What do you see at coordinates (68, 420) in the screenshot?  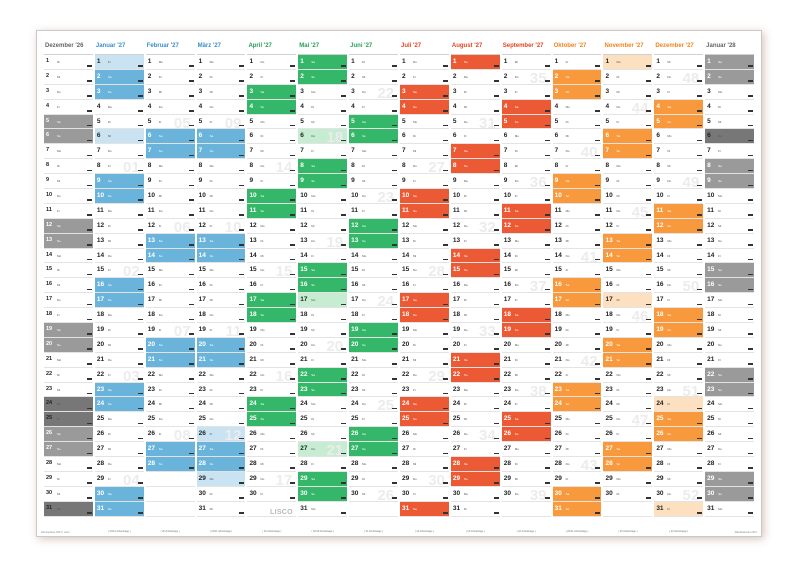 I see `day-cell: 25 Fr` at bounding box center [68, 420].